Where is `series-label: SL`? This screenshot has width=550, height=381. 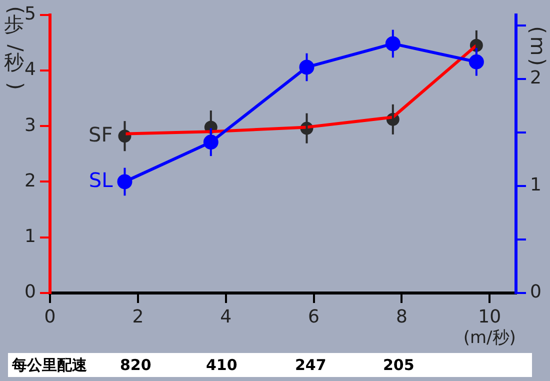 series-label: SL is located at coordinates (101, 180).